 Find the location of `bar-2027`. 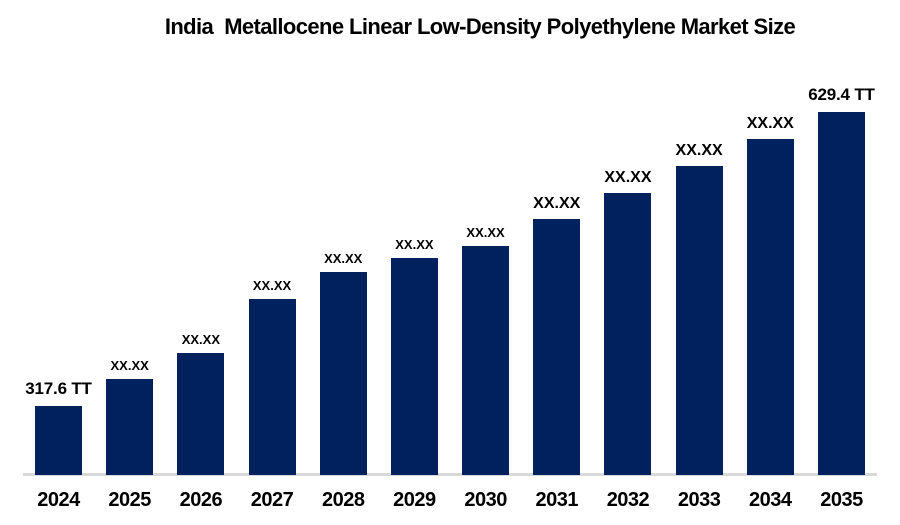

bar-2027 is located at coordinates (272, 387).